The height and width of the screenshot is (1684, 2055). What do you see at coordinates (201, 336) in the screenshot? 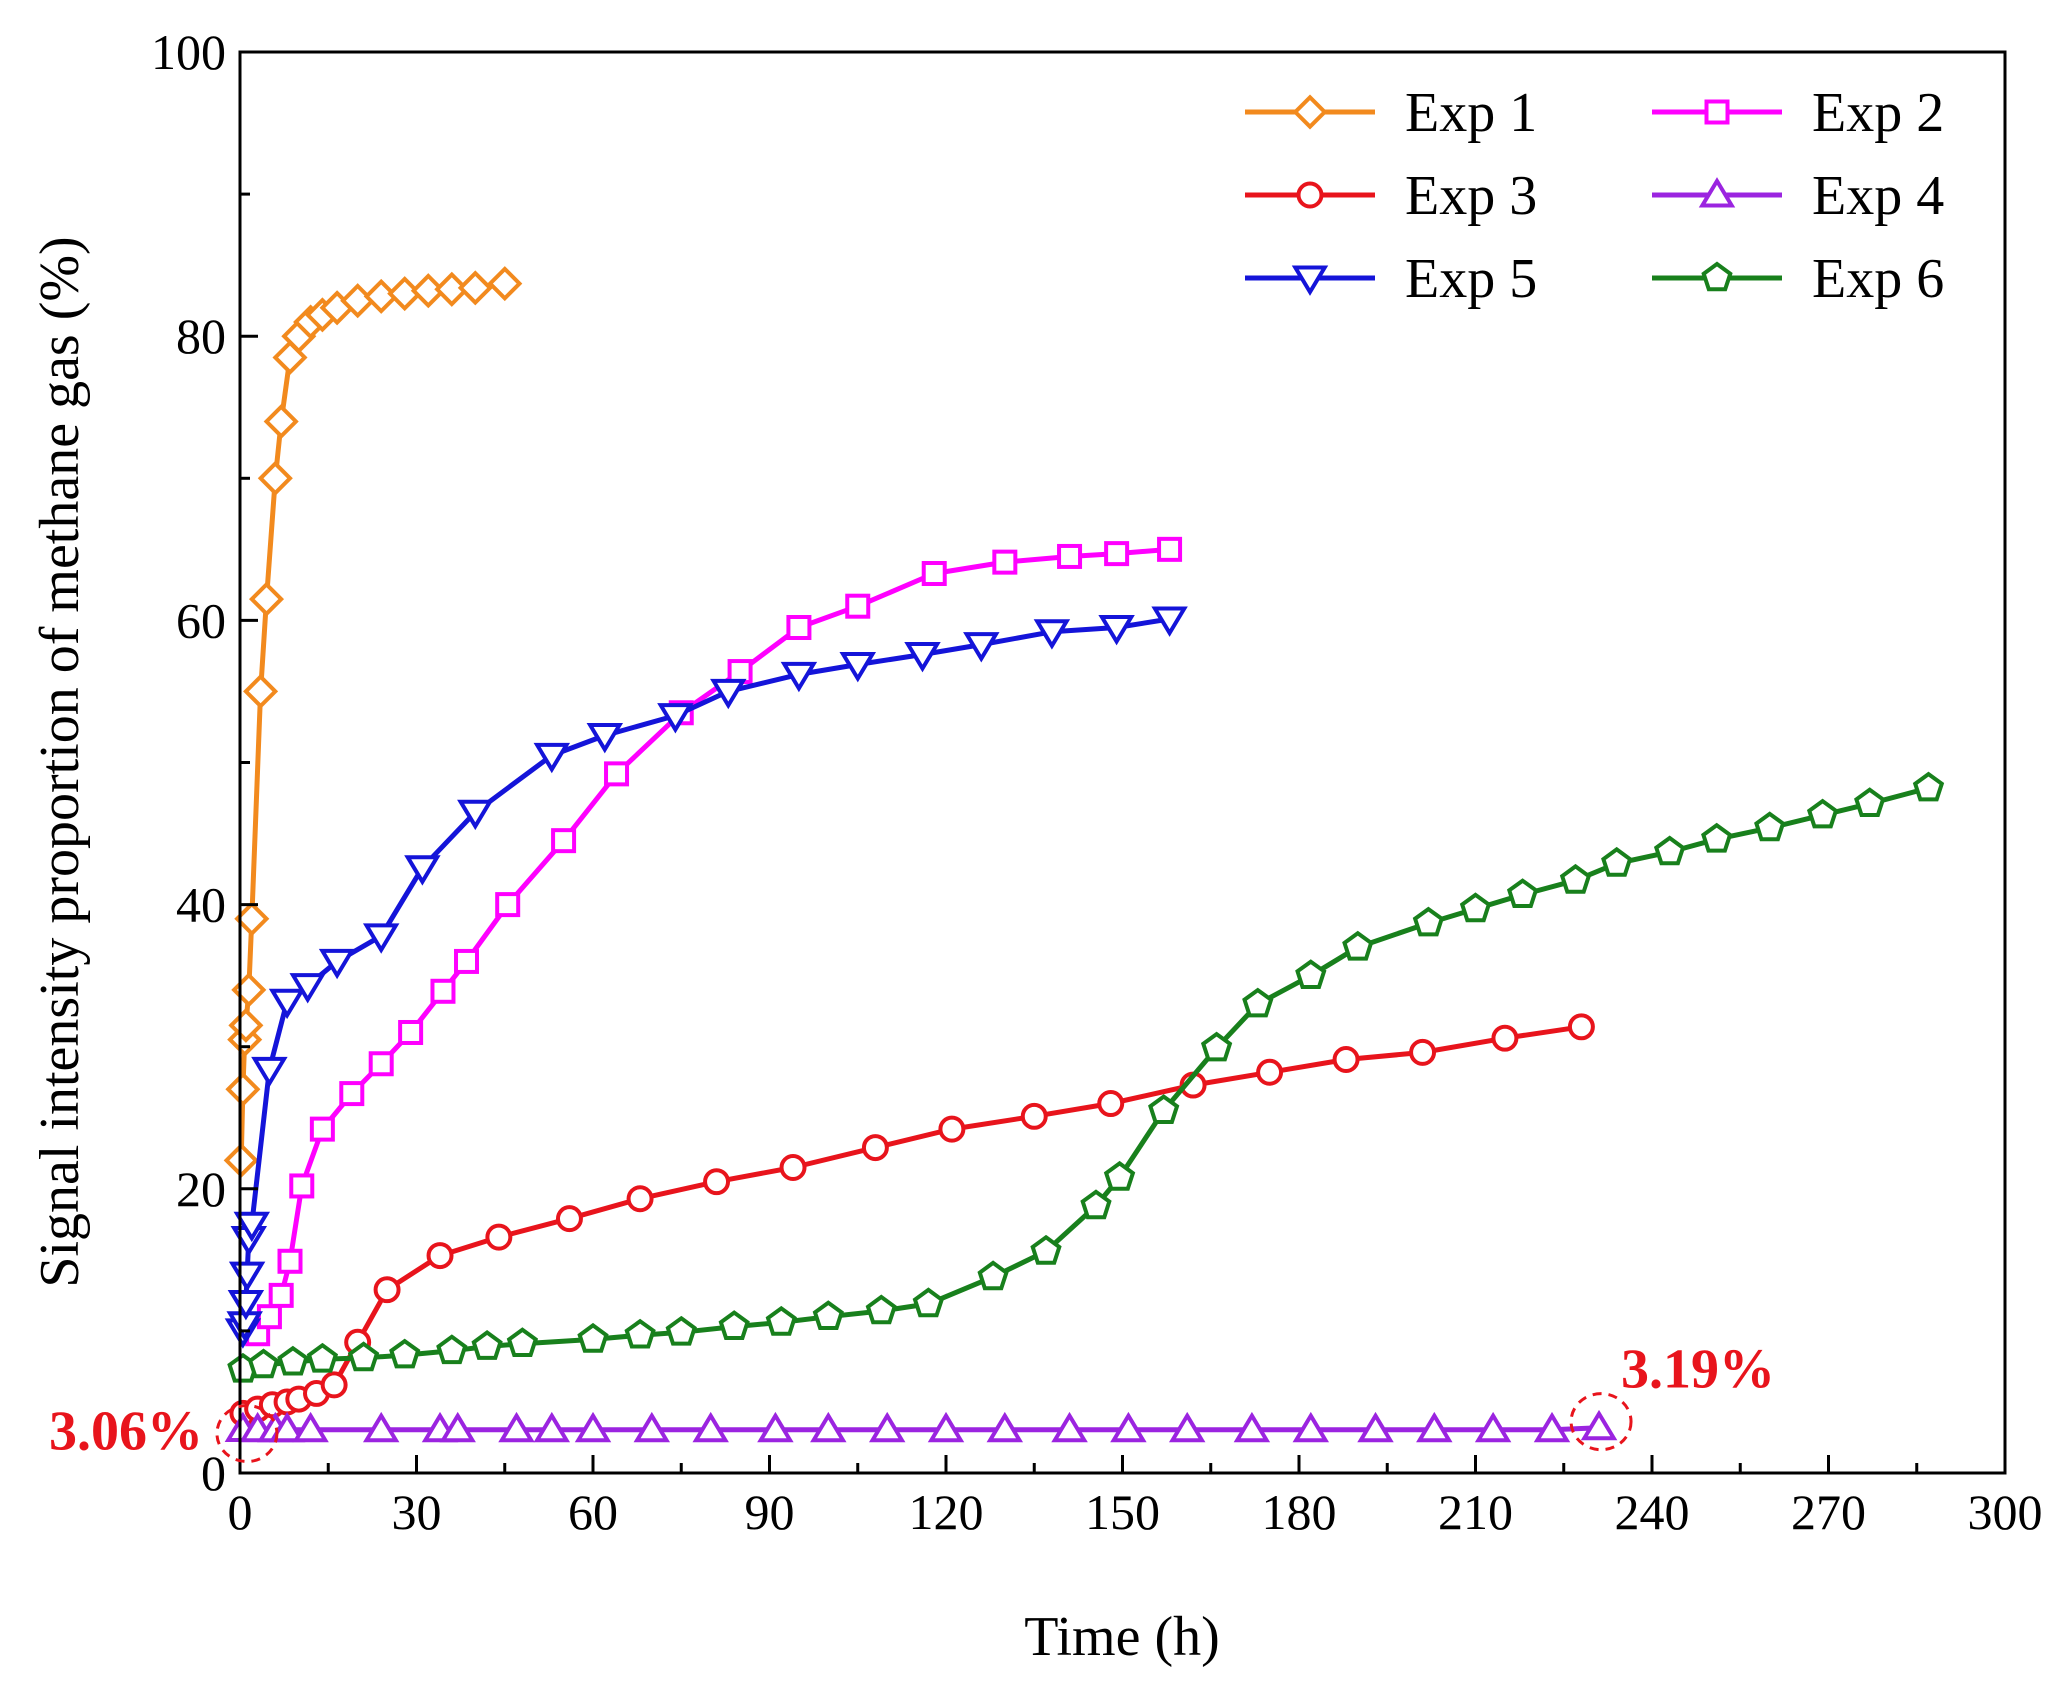
I see `y-tick-label: 80` at bounding box center [201, 336].